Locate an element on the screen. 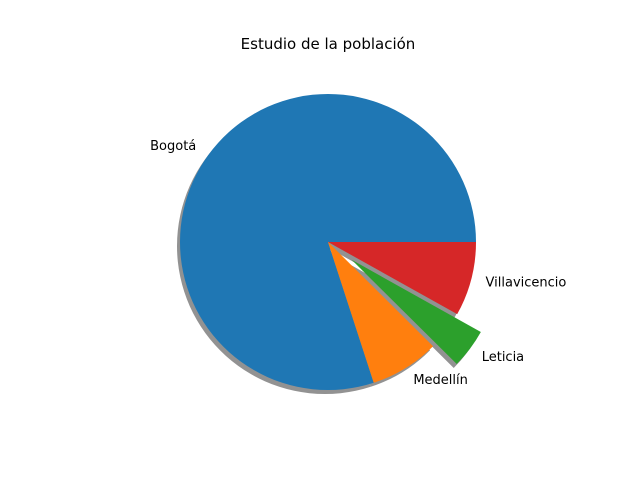 The image size is (640, 480). slice-label-bogota: Bogotá is located at coordinates (173, 146).